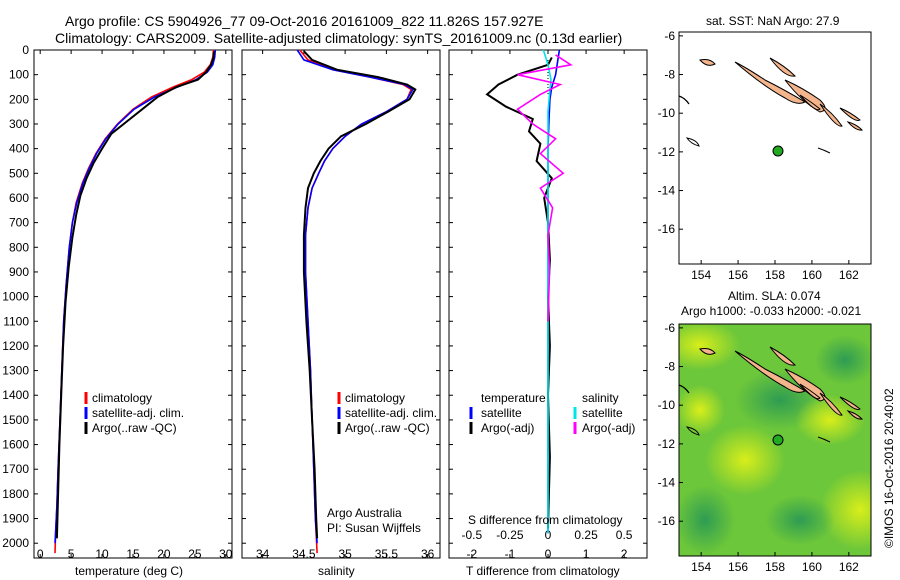 The width and height of the screenshot is (900, 580). What do you see at coordinates (771, 105) in the screenshot?
I see `sst-map-coastline` at bounding box center [771, 105].